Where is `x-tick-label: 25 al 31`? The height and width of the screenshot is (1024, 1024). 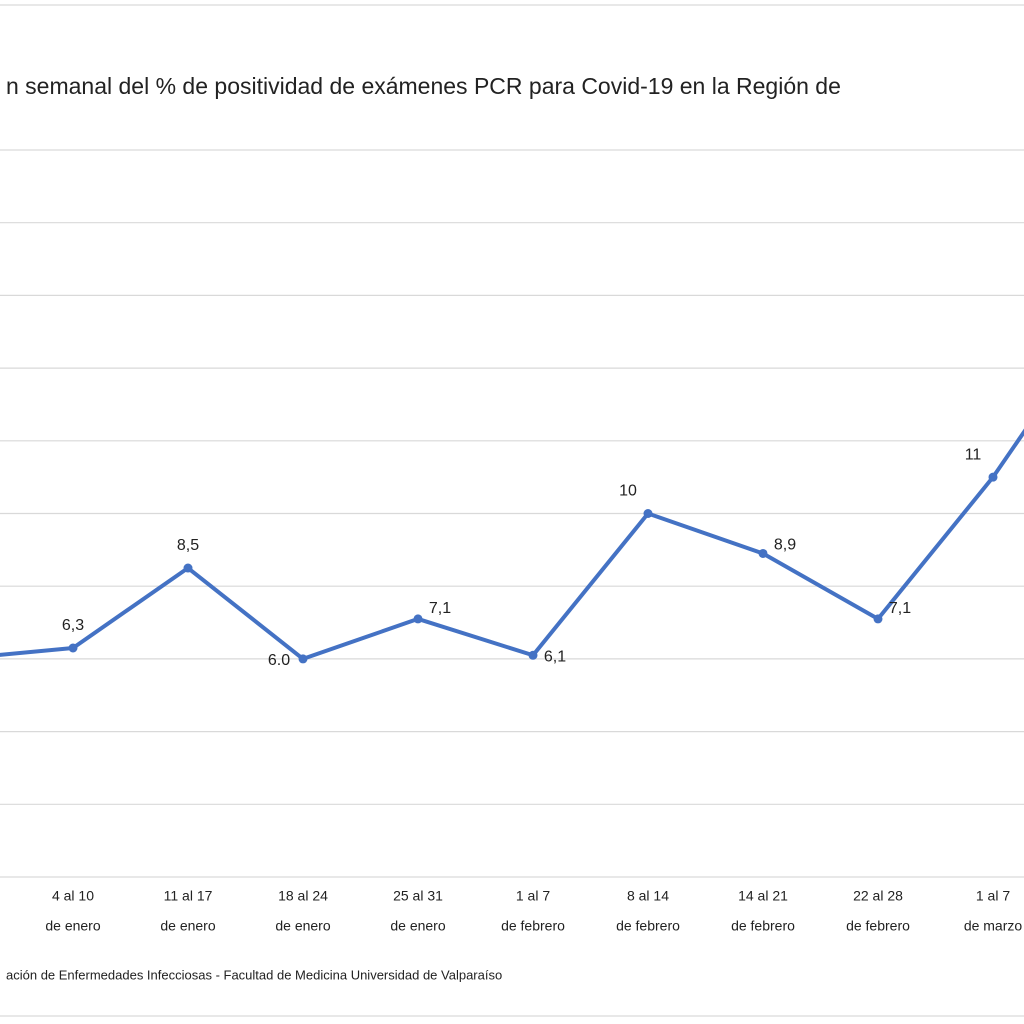
x-tick-label: 25 al 31 is located at coordinates (418, 896).